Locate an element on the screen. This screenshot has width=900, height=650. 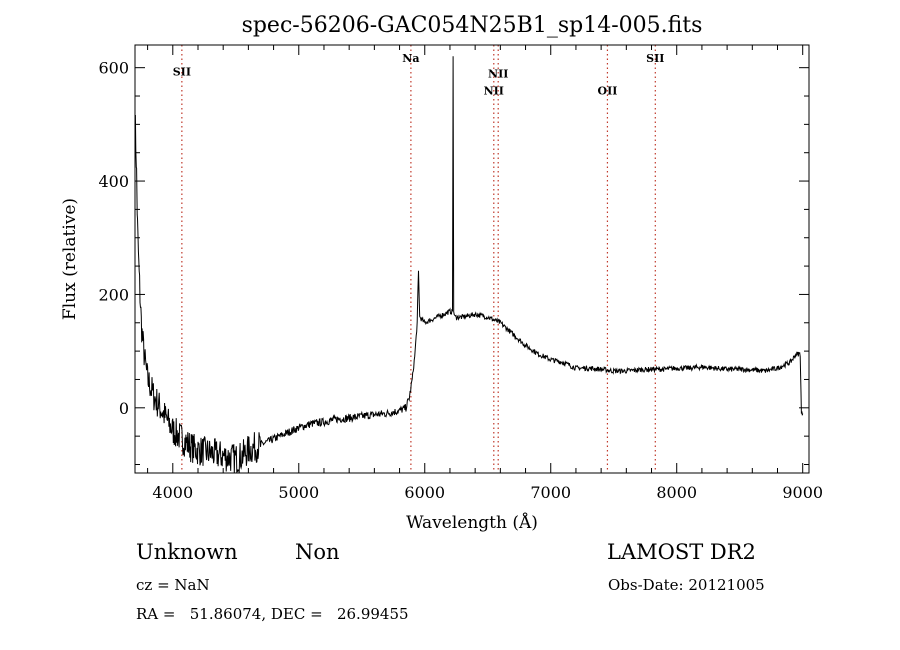
y-axis-label: Flux (relative) is located at coordinates (70, 259).